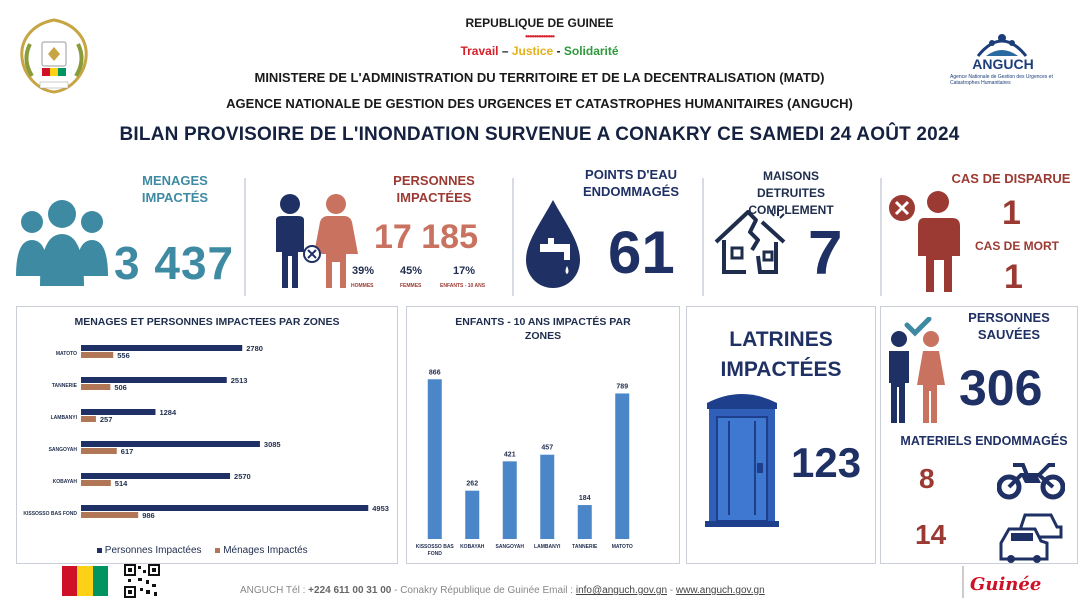 The image size is (1079, 602). I want to click on maisons-value: 7, so click(825, 253).